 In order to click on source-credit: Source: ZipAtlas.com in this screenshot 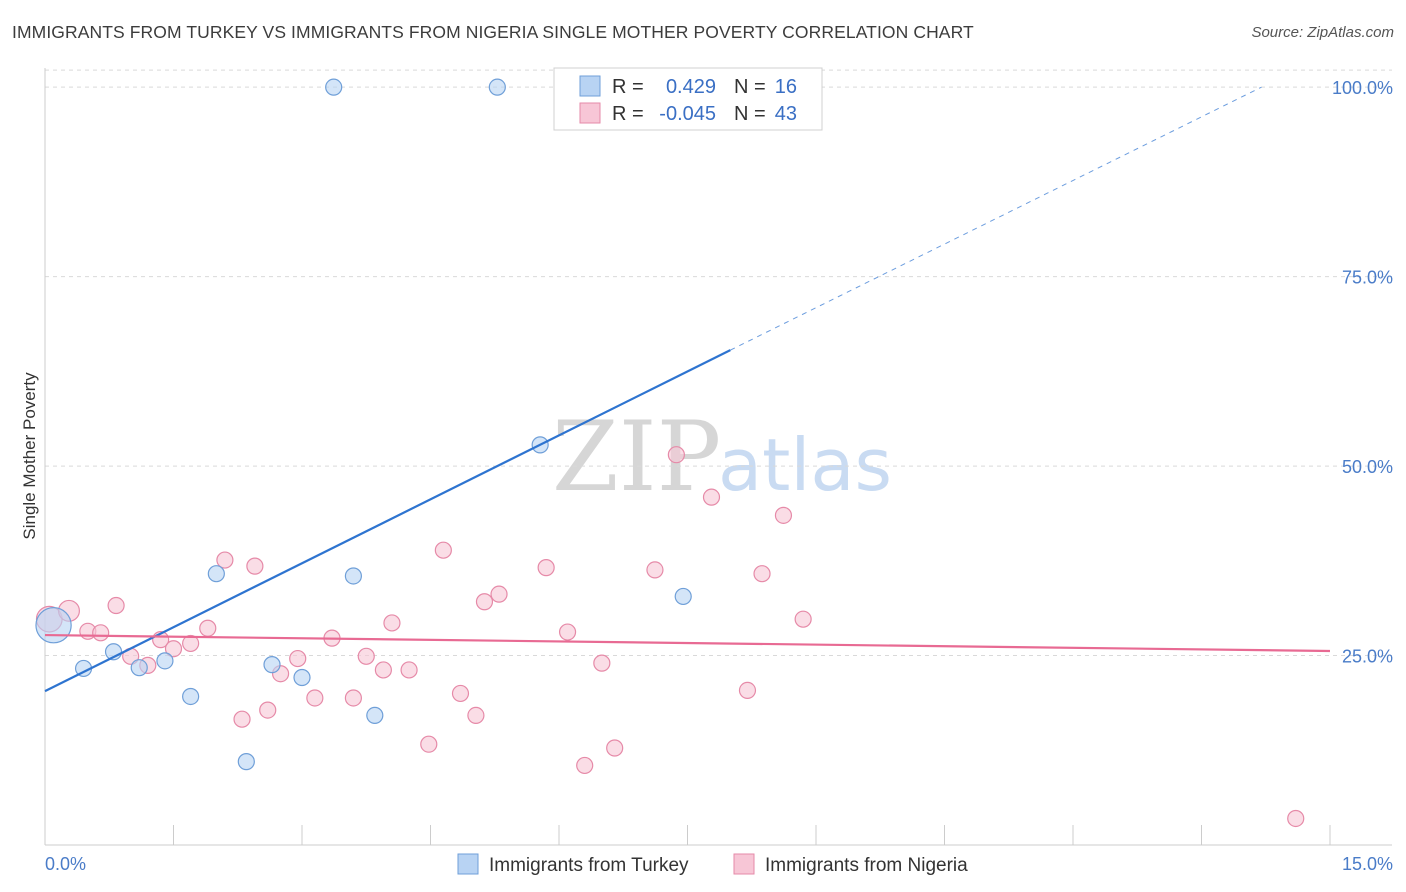, I will do `click(1322, 32)`.